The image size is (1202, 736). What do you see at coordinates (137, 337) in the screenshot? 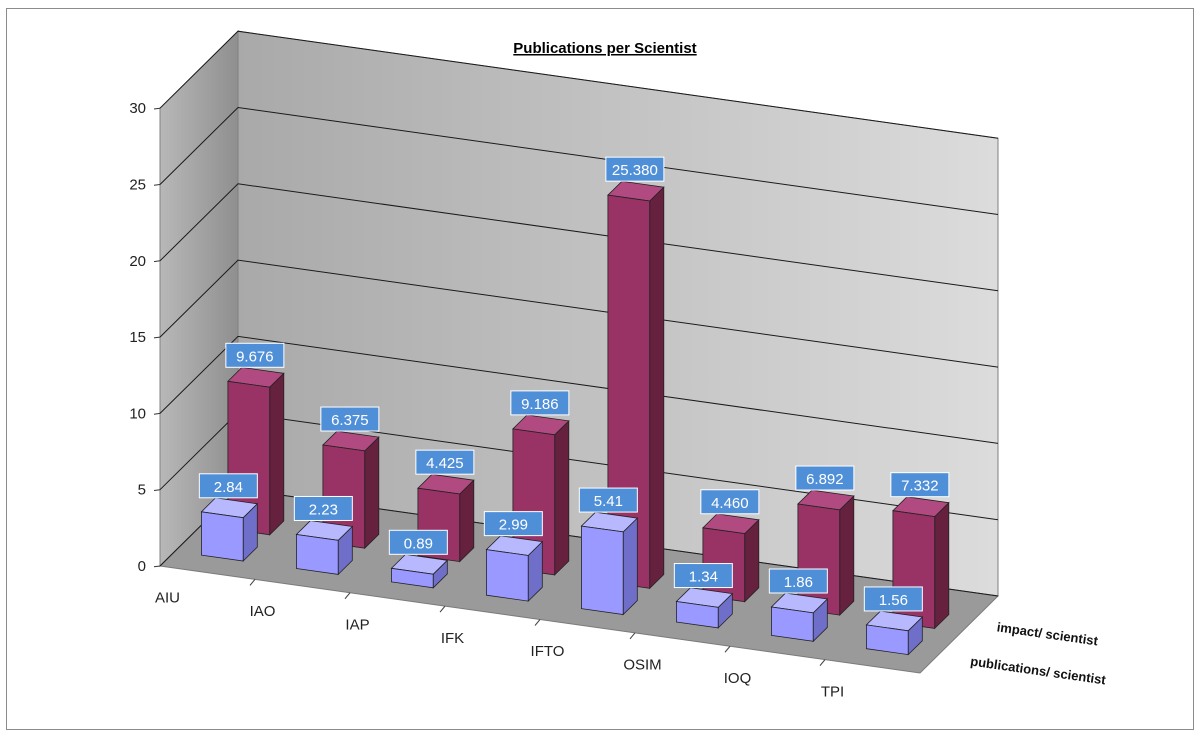
I see `y-tick-label: 15` at bounding box center [137, 337].